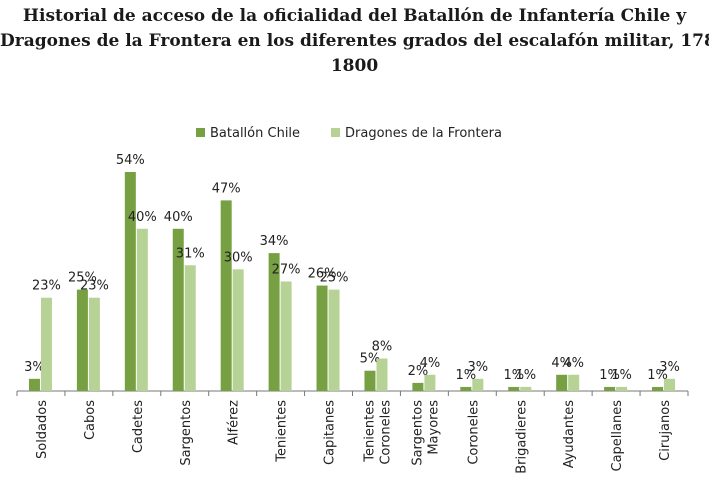 The image size is (709, 485). I want to click on x-tick-label: Cadetes, so click(138, 426).